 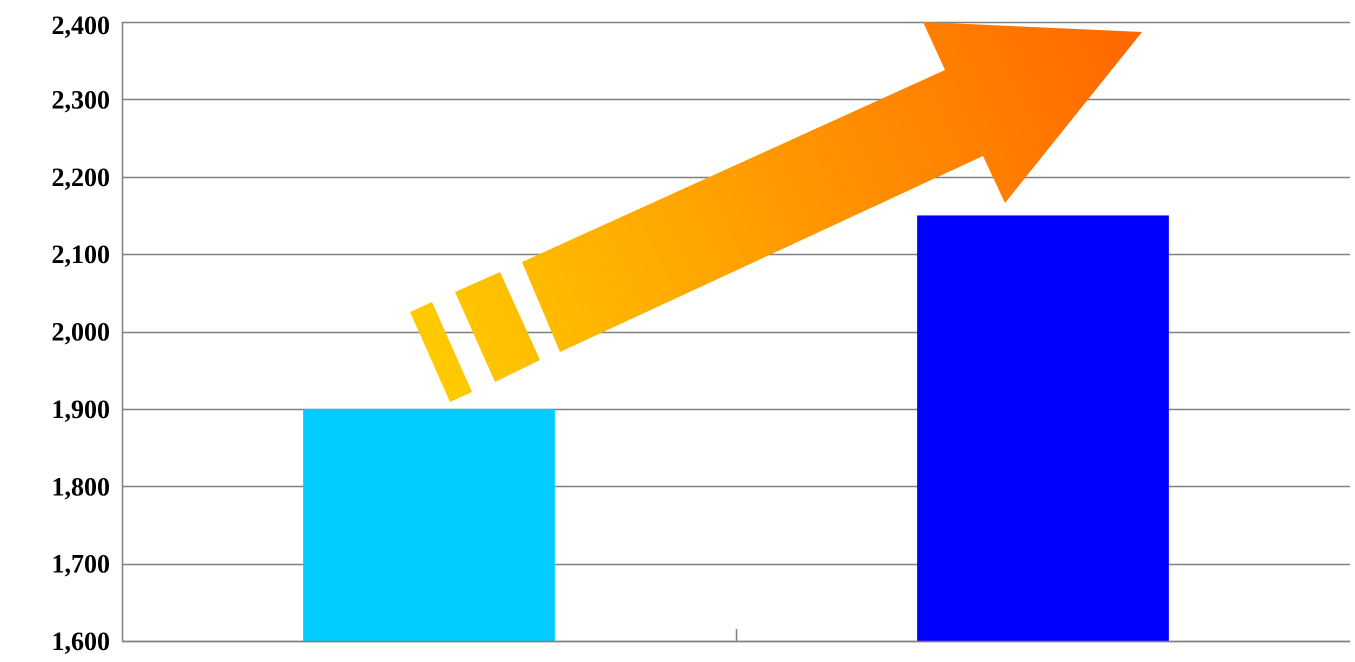 What do you see at coordinates (441, 352) in the screenshot?
I see `trend-arrow-dash-small` at bounding box center [441, 352].